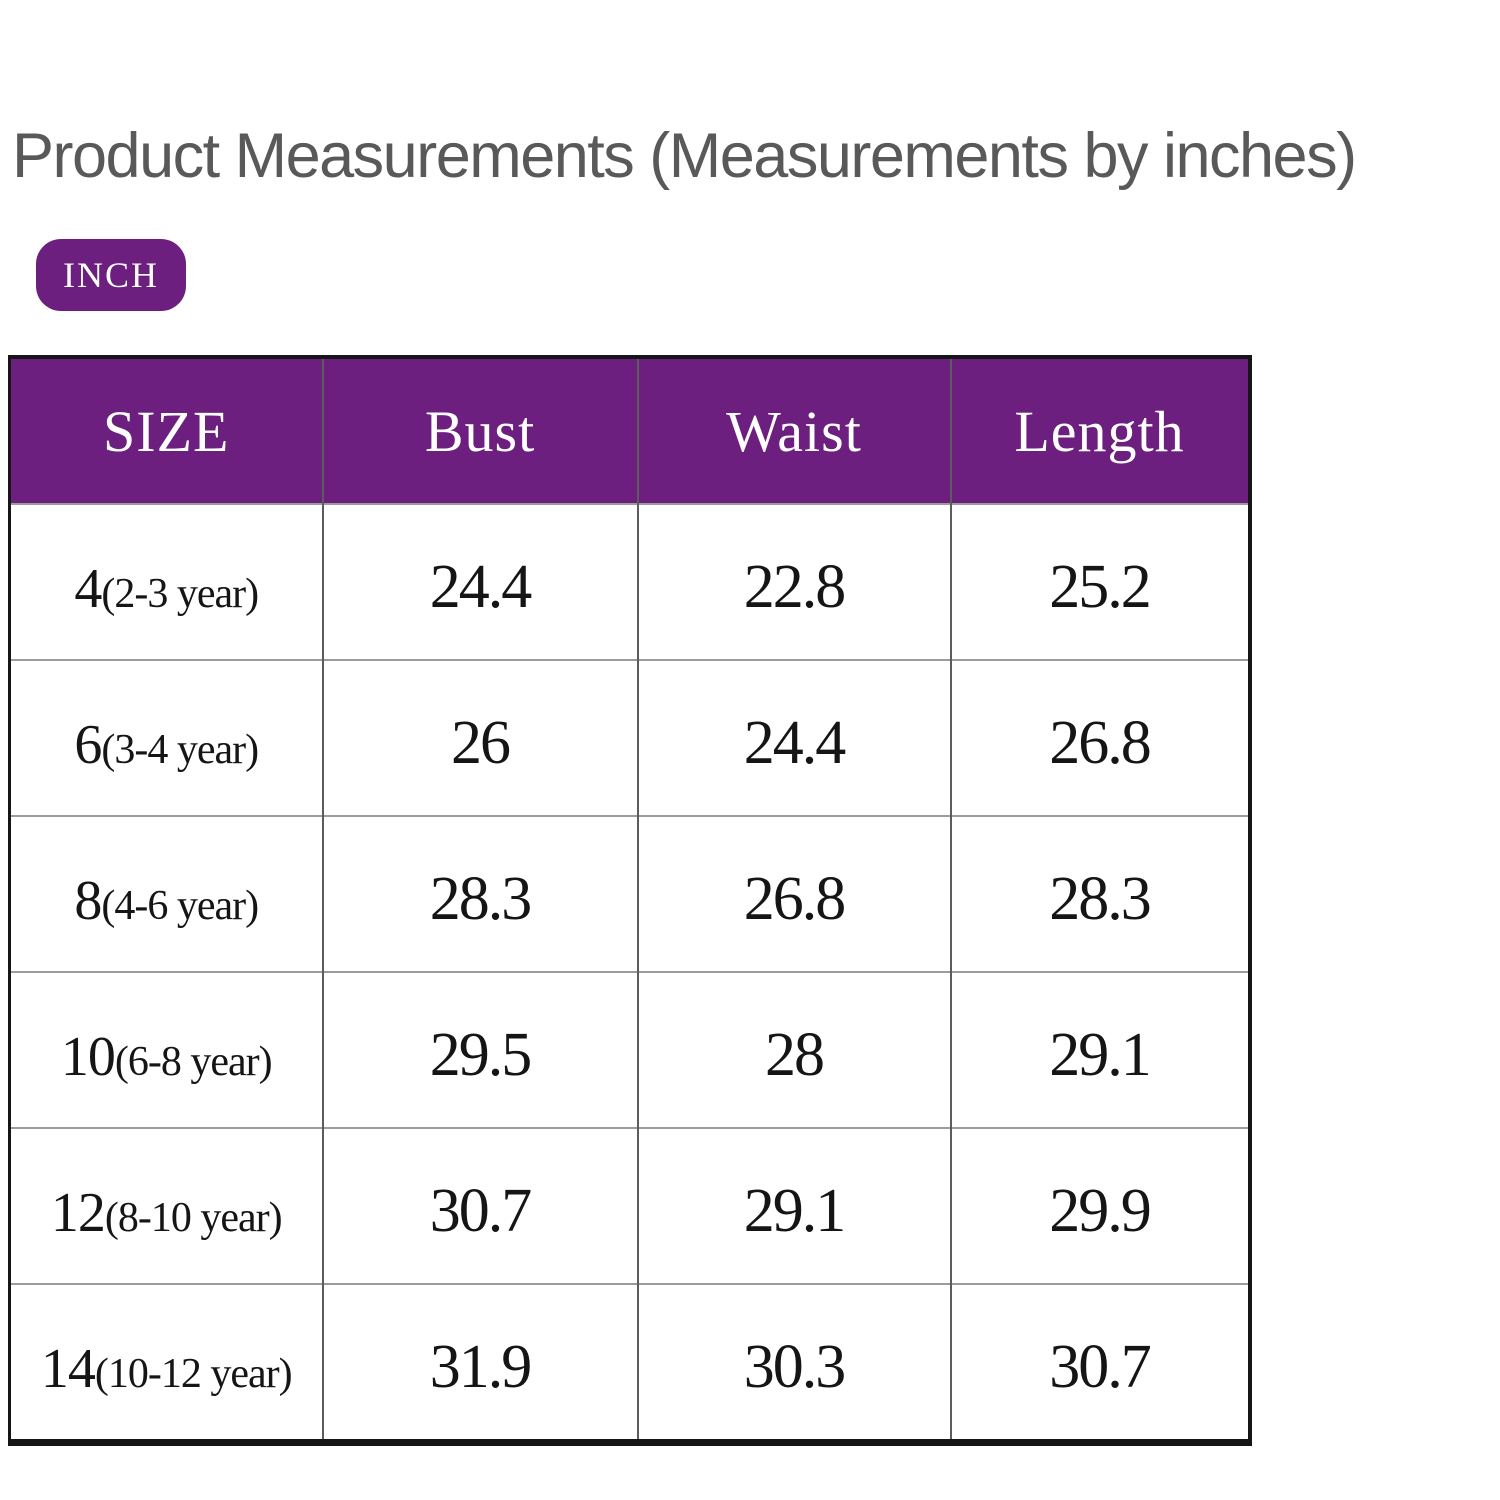 This screenshot has height=1500, width=1500. I want to click on size-age-range: (2-3 year), so click(180, 594).